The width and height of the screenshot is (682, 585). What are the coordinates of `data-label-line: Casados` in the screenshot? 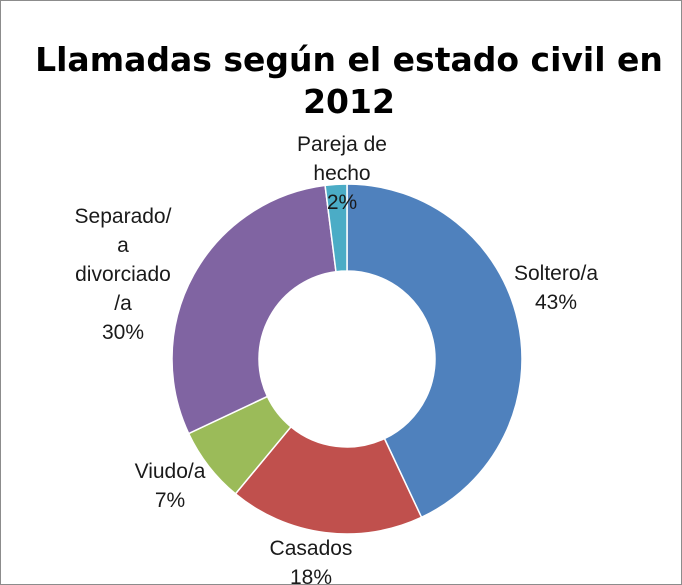 It's located at (311, 548).